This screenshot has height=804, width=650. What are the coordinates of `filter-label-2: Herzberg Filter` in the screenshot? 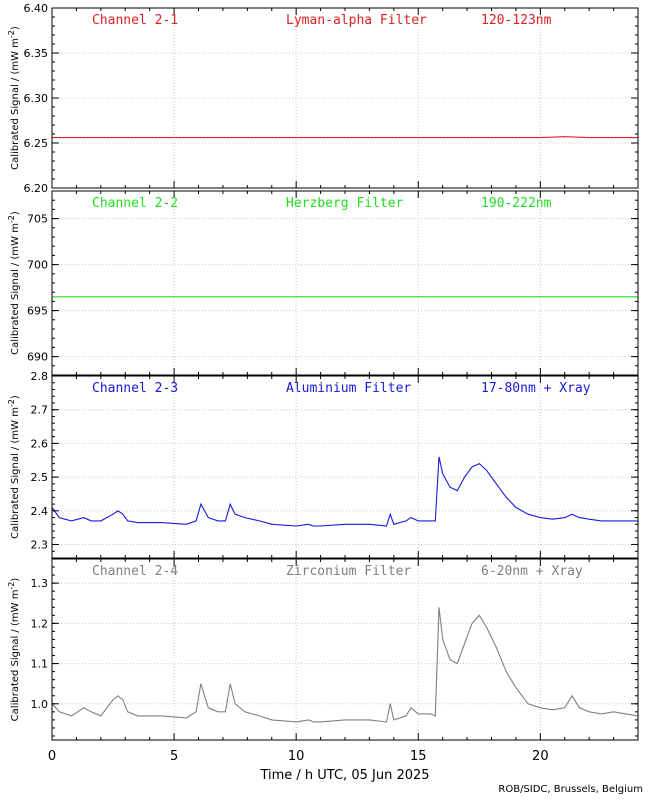 It's located at (345, 203).